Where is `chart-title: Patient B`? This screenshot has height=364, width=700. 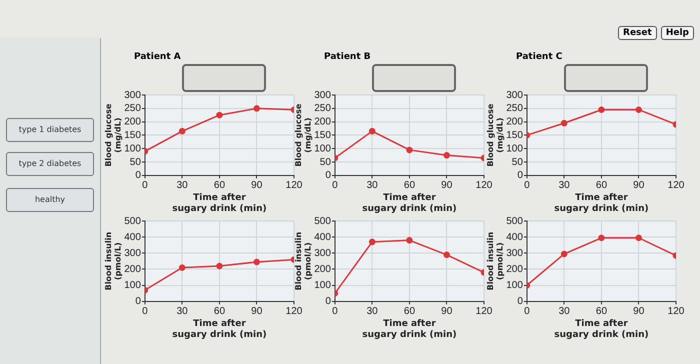 chart-title: Patient B is located at coordinates (347, 57).